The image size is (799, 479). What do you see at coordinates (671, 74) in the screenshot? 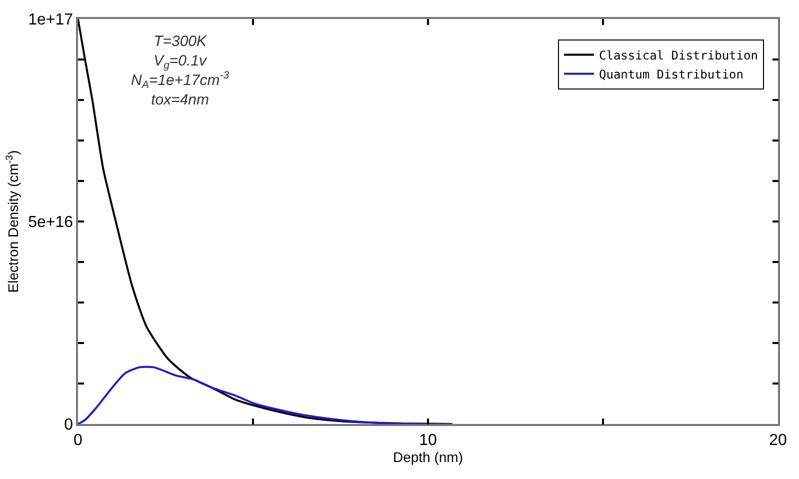
I see `legend-label: Quantum Distribution` at bounding box center [671, 74].